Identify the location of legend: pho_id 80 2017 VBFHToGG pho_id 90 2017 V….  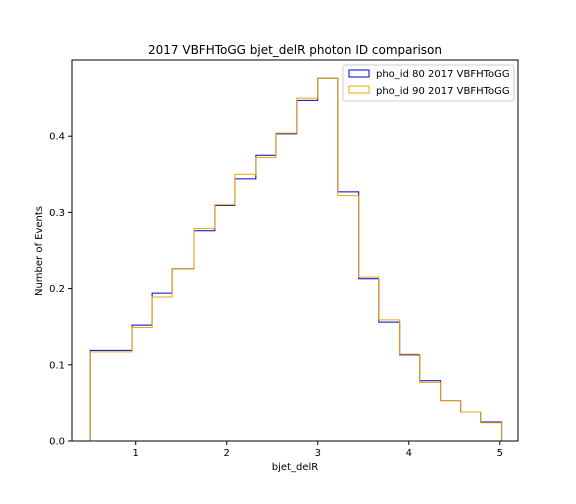
(428, 83).